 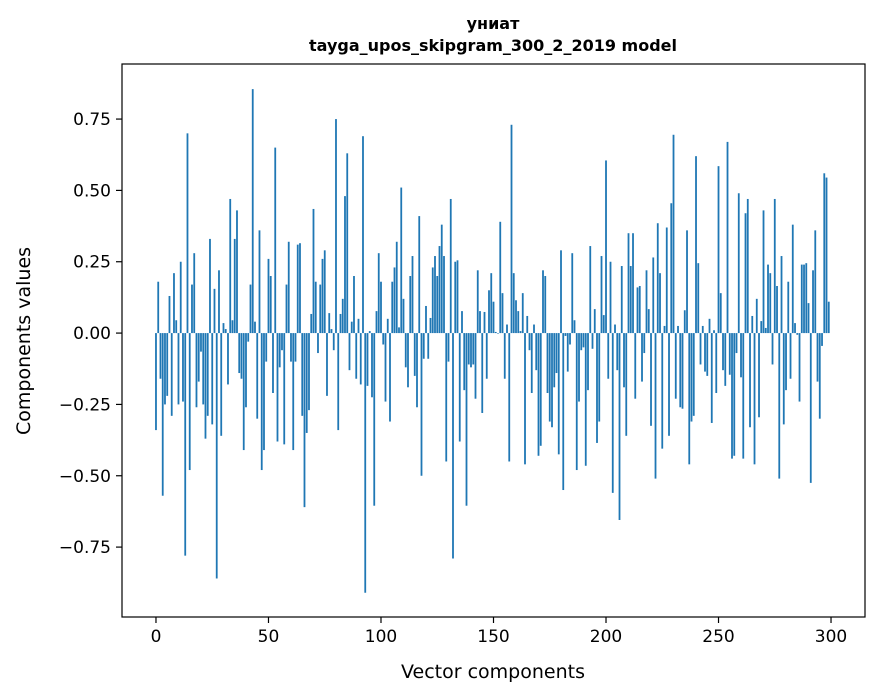 What do you see at coordinates (92, 334) in the screenshot?
I see `y-tick-label: 0.00` at bounding box center [92, 334].